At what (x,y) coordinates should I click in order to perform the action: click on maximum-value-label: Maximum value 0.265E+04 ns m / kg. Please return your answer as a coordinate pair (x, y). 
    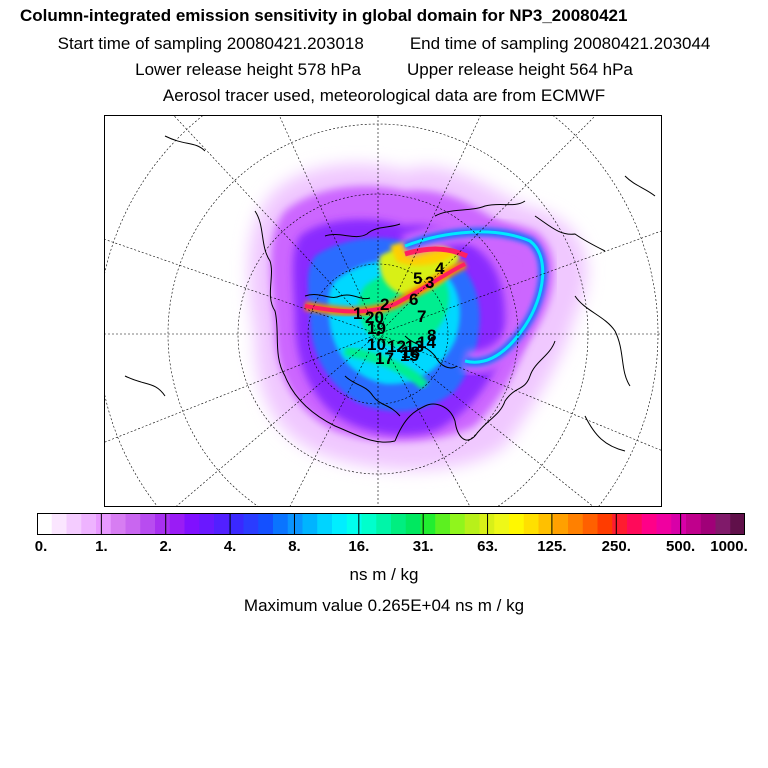
    Looking at the image, I should click on (384, 605).